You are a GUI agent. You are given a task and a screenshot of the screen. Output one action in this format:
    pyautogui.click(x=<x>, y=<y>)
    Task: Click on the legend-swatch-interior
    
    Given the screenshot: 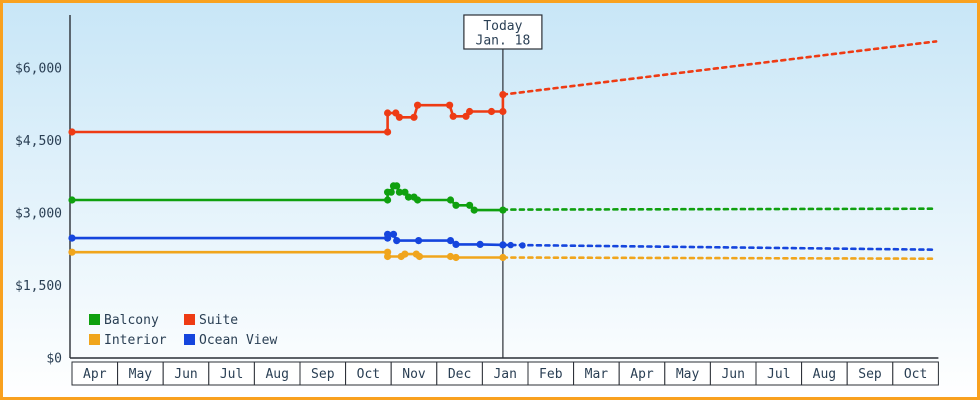 What is the action you would take?
    pyautogui.click(x=94, y=339)
    